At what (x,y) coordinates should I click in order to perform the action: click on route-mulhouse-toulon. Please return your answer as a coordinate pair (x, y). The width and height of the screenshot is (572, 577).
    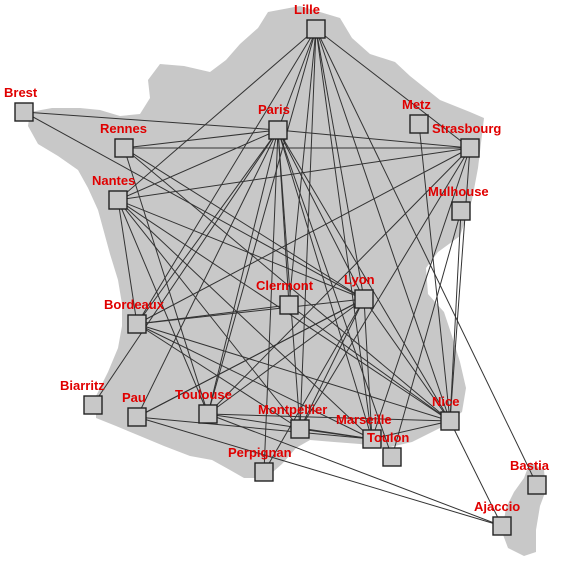
    Looking at the image, I should click on (426, 334).